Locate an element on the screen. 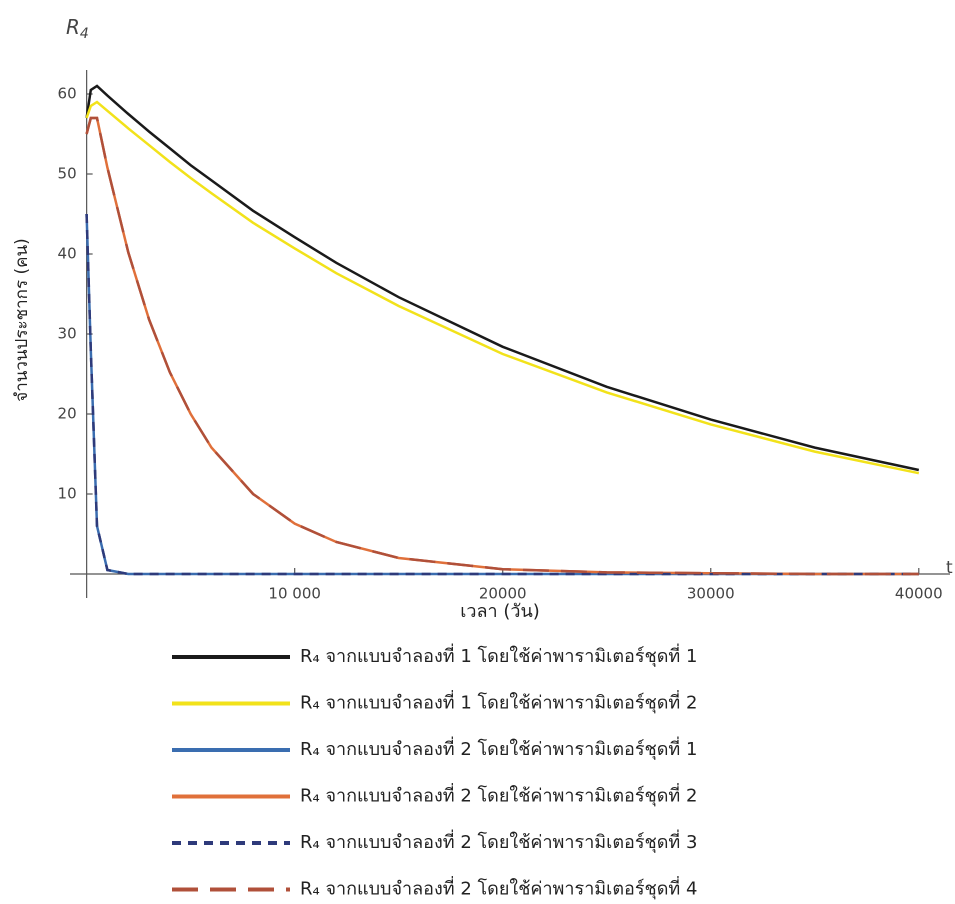  y-tick-label: 60 is located at coordinates (67, 94).